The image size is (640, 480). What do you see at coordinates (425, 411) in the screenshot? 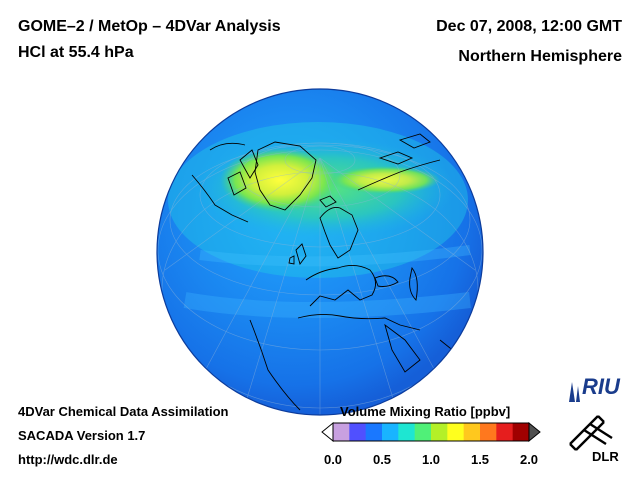
I see `colorbar-title: Volume Mixing Ratio [ppbv]` at bounding box center [425, 411].